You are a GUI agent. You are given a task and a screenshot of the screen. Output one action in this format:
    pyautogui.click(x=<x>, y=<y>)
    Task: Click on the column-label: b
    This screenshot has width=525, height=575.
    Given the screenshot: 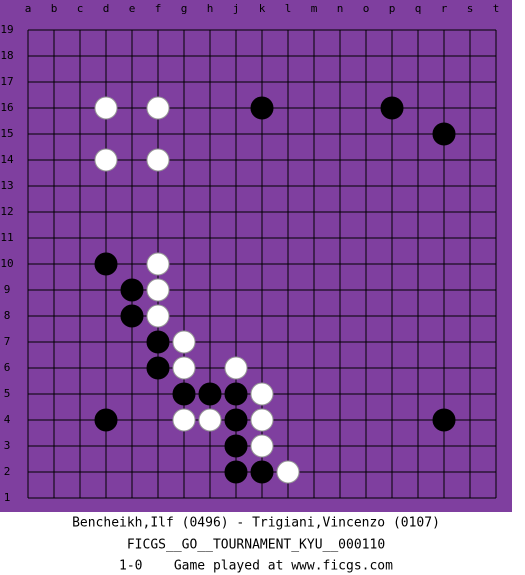 What is the action you would take?
    pyautogui.click(x=54, y=8)
    